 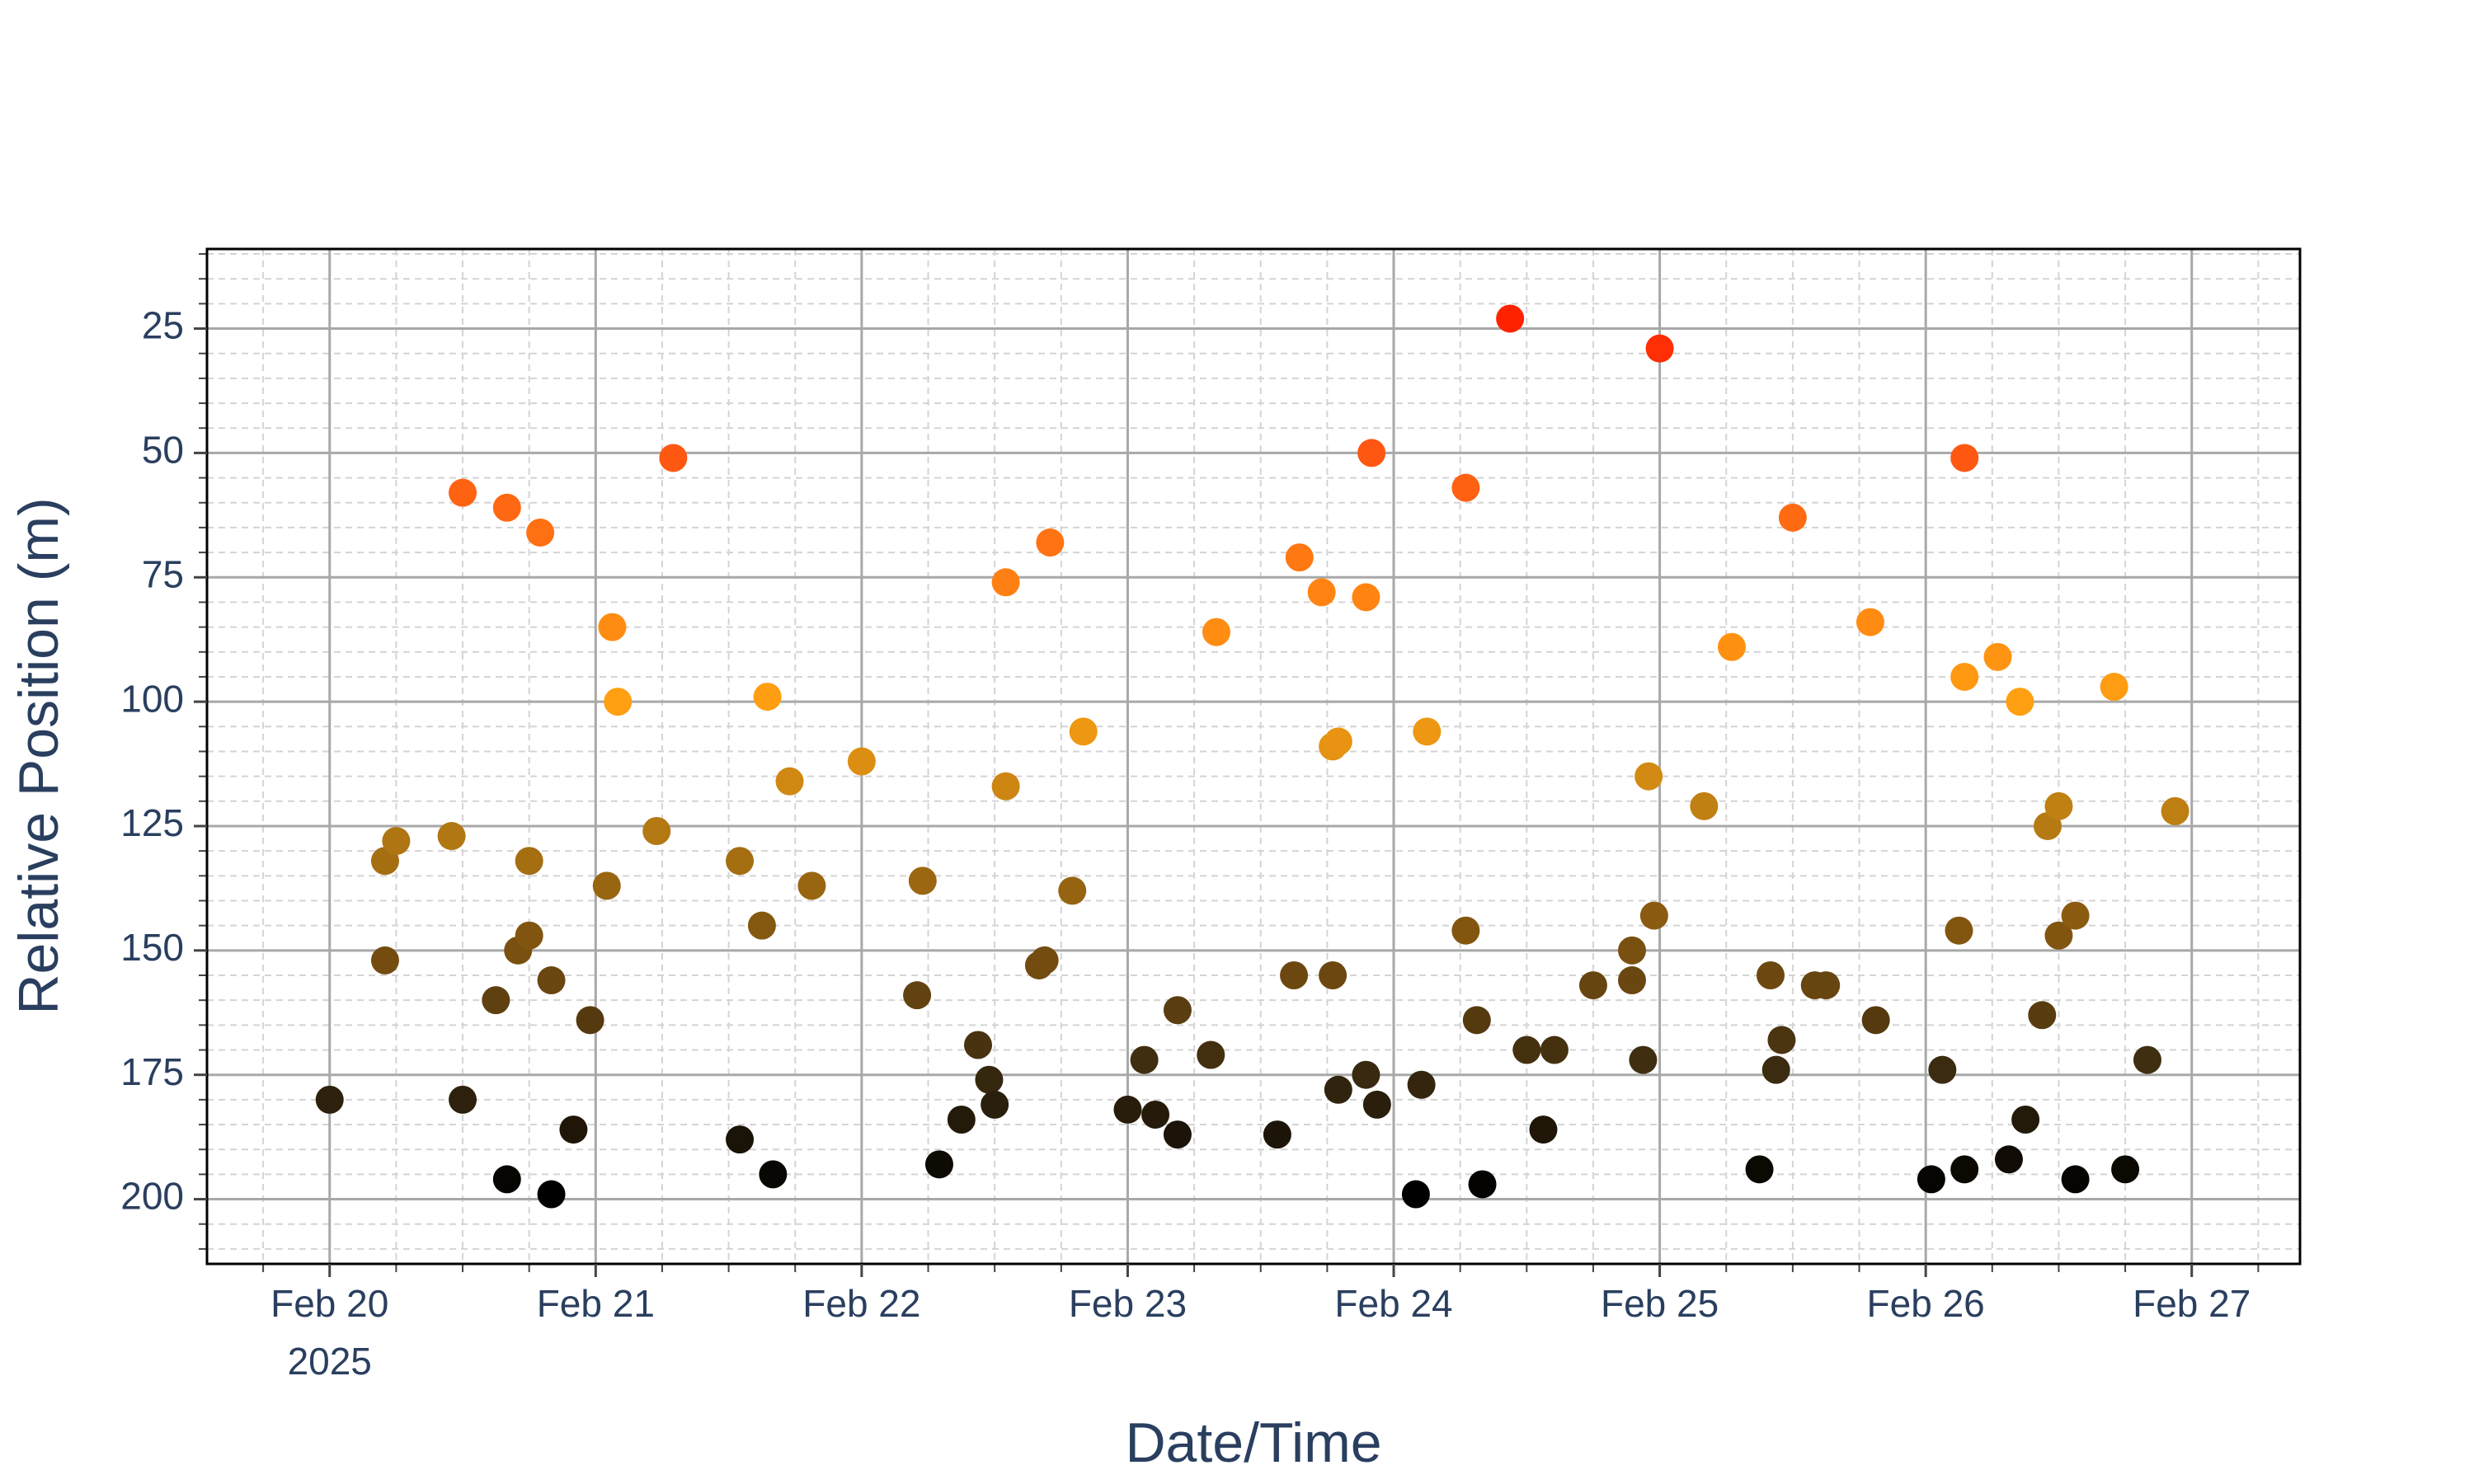 I want to click on x-tick-label: Feb 21, so click(x=596, y=1303).